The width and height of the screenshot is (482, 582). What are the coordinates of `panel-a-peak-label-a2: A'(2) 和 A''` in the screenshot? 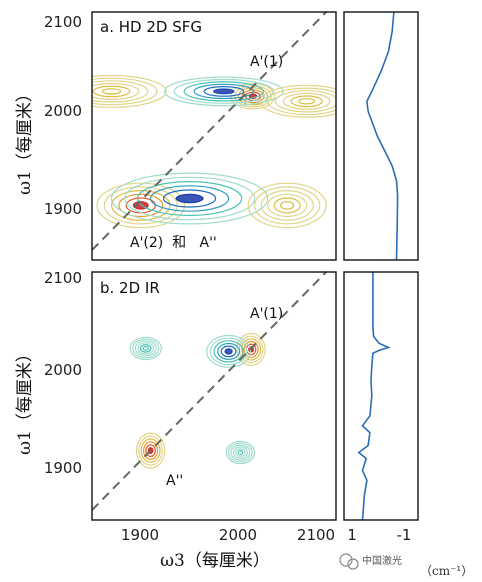 It's located at (173, 243).